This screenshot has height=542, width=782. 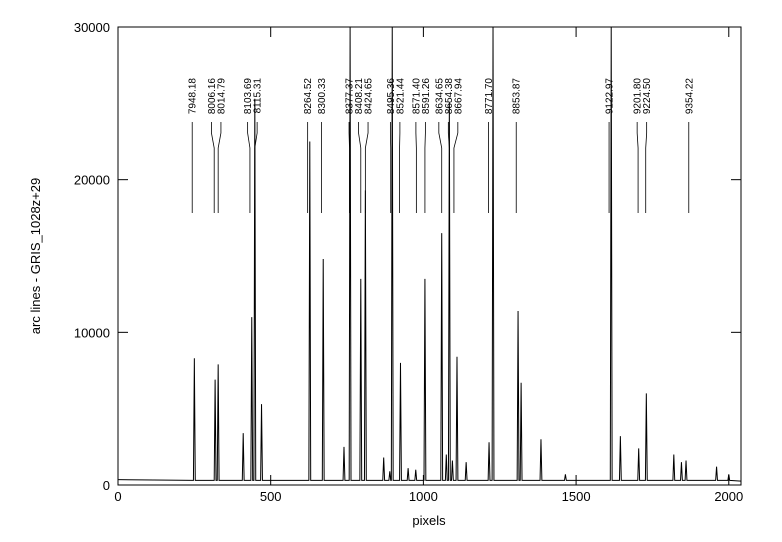 What do you see at coordinates (106, 485) in the screenshot?
I see `y-tick-label: 0` at bounding box center [106, 485].